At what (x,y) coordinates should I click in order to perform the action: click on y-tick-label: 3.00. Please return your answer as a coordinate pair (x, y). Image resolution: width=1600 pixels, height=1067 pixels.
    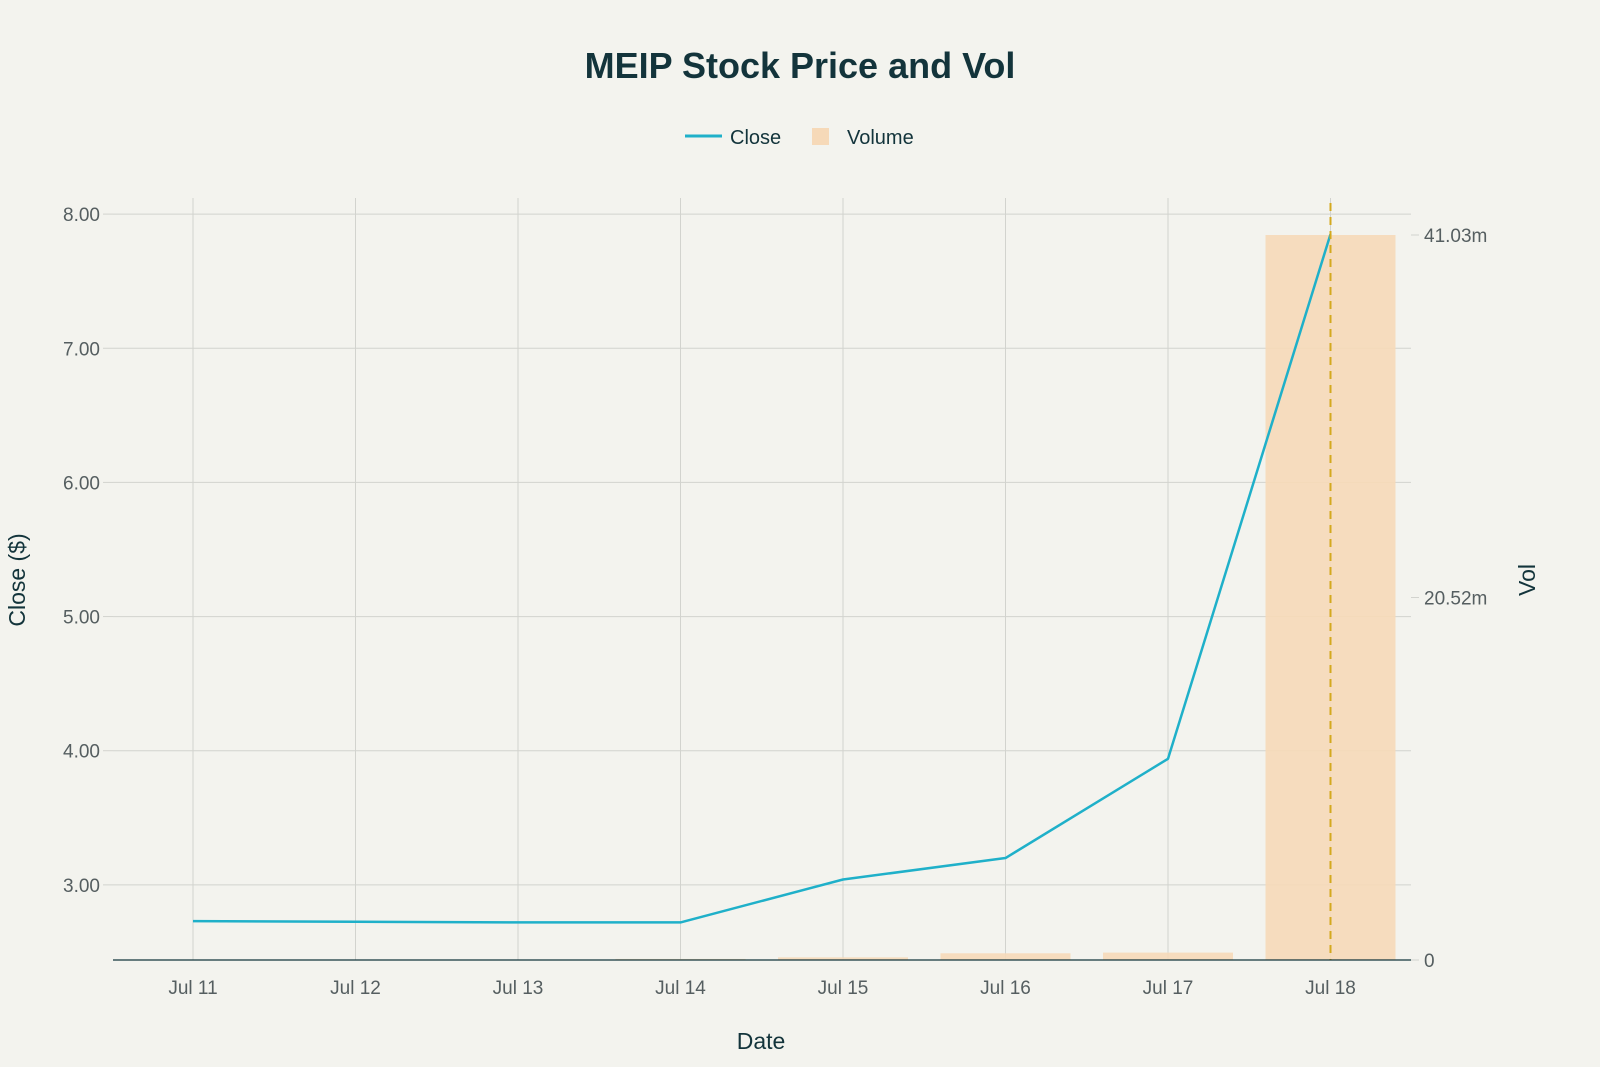
    Looking at the image, I should click on (81, 886).